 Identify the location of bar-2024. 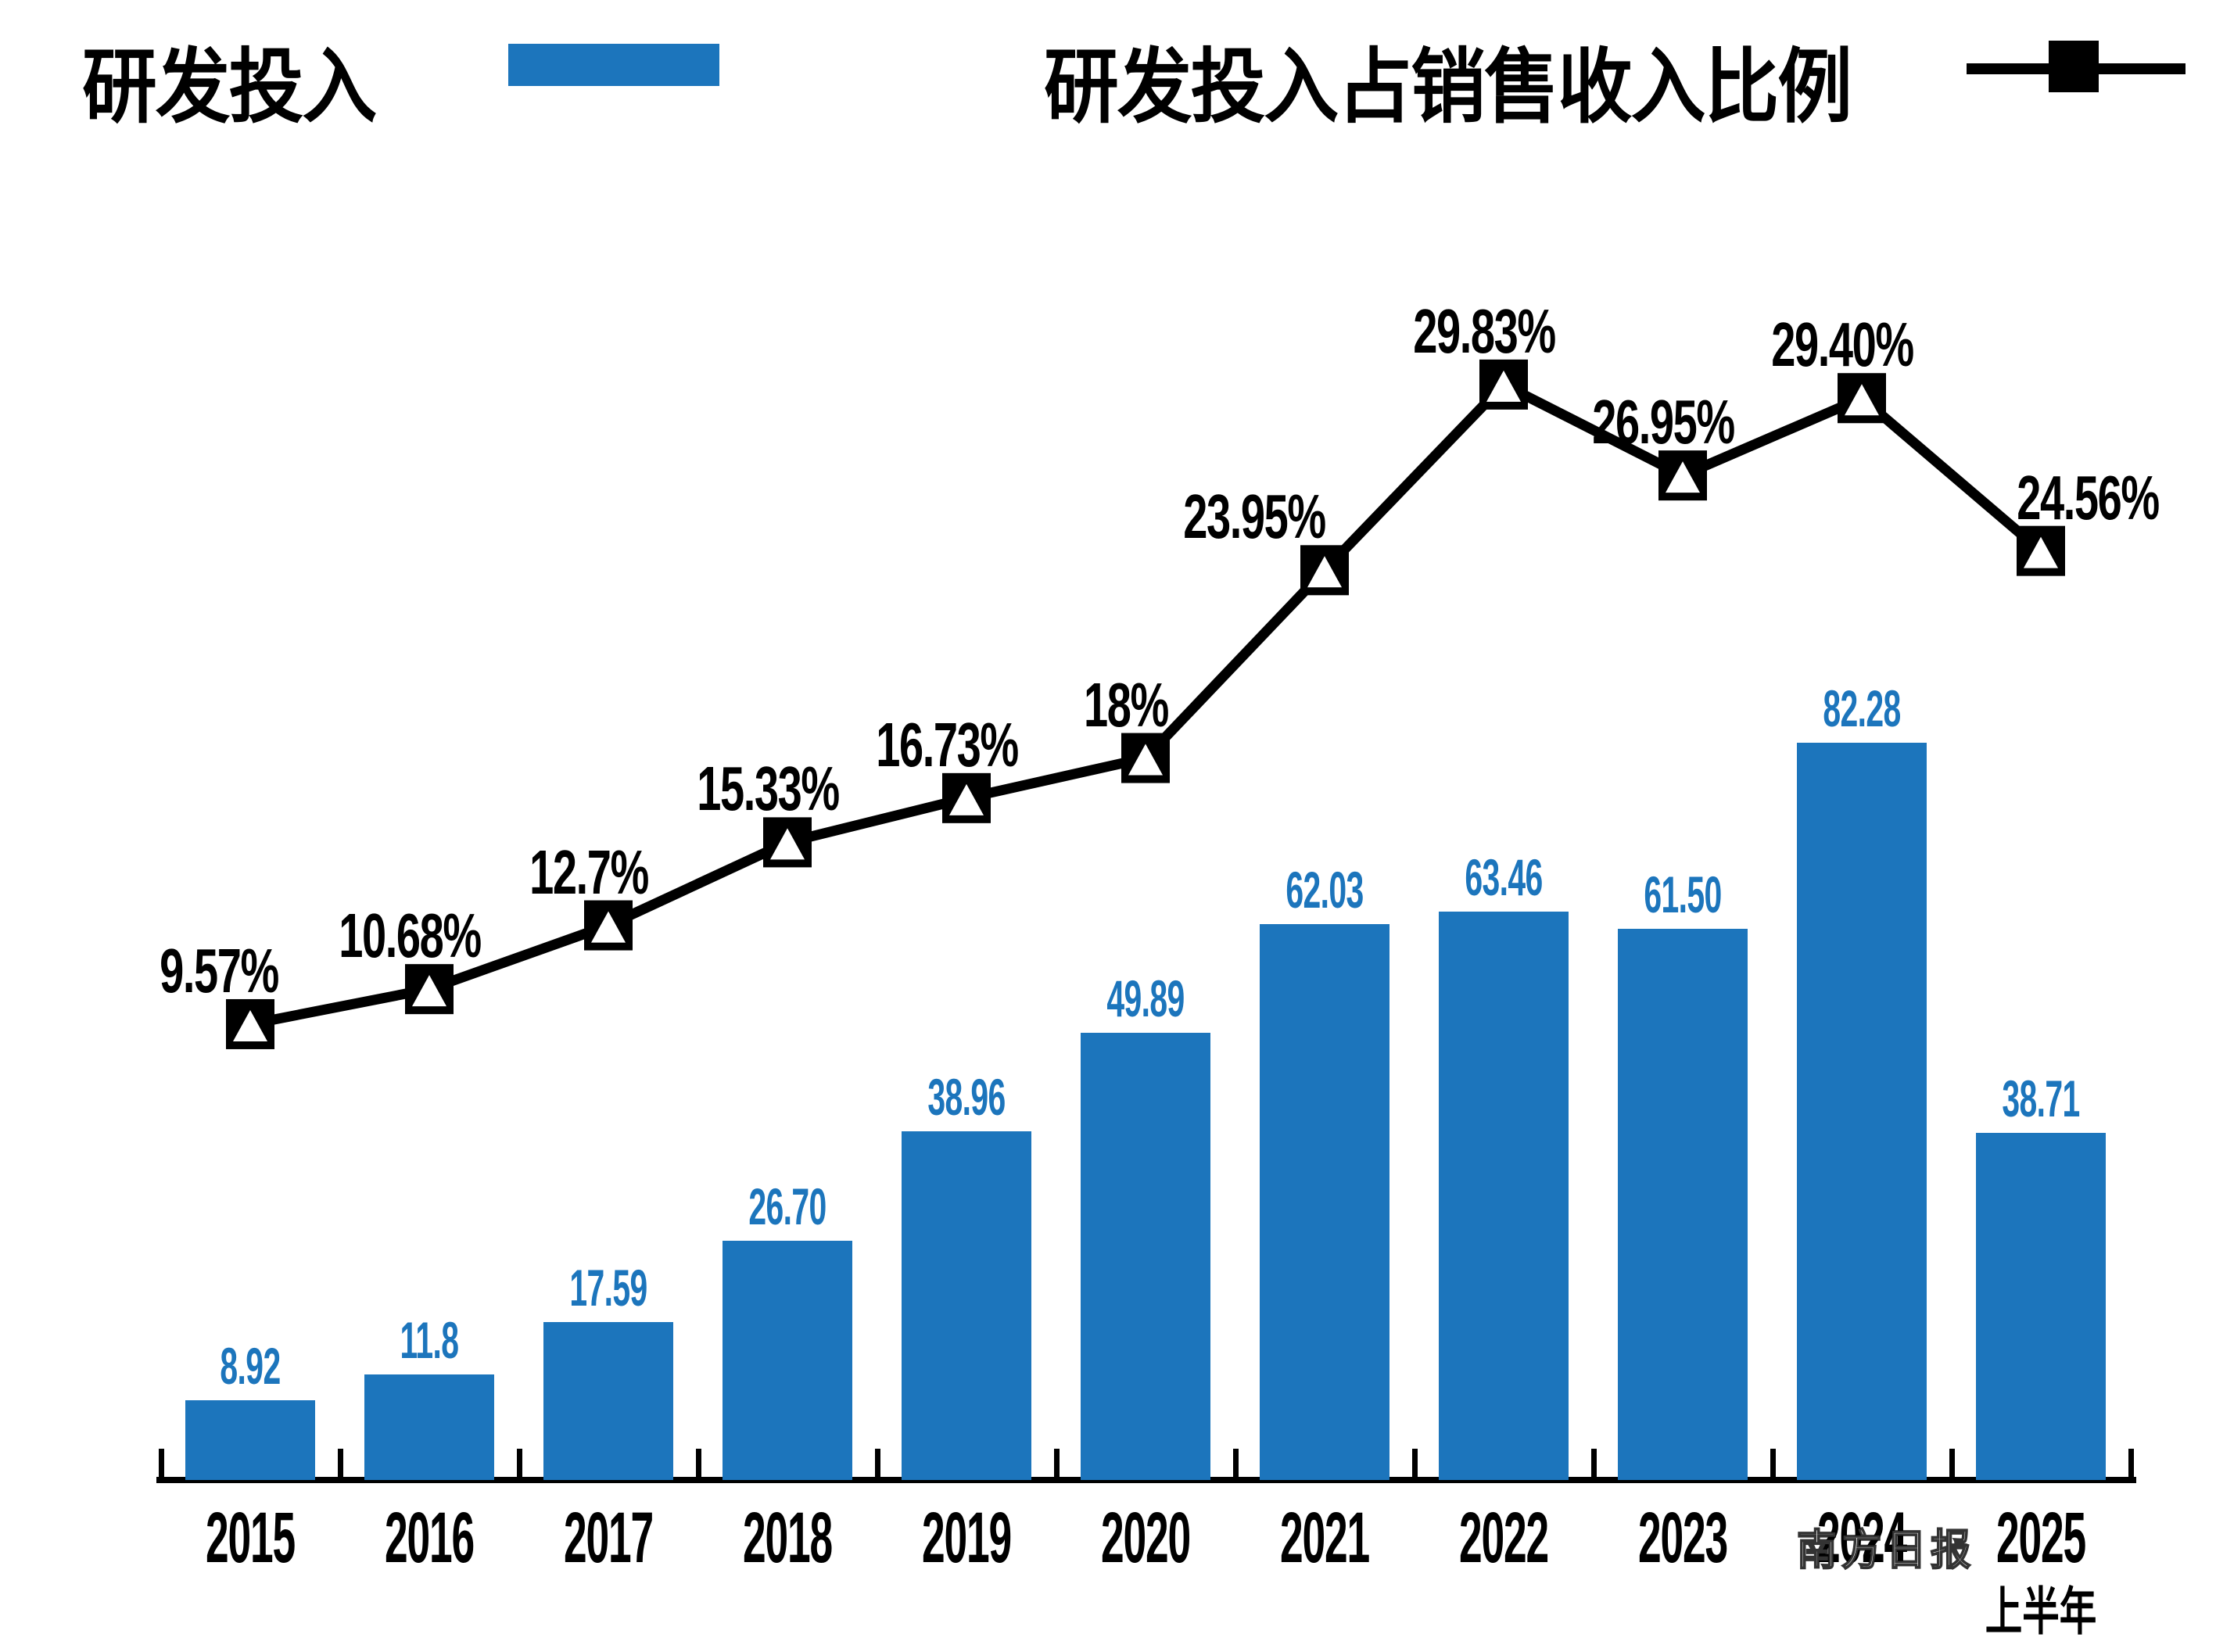
(1862, 1111).